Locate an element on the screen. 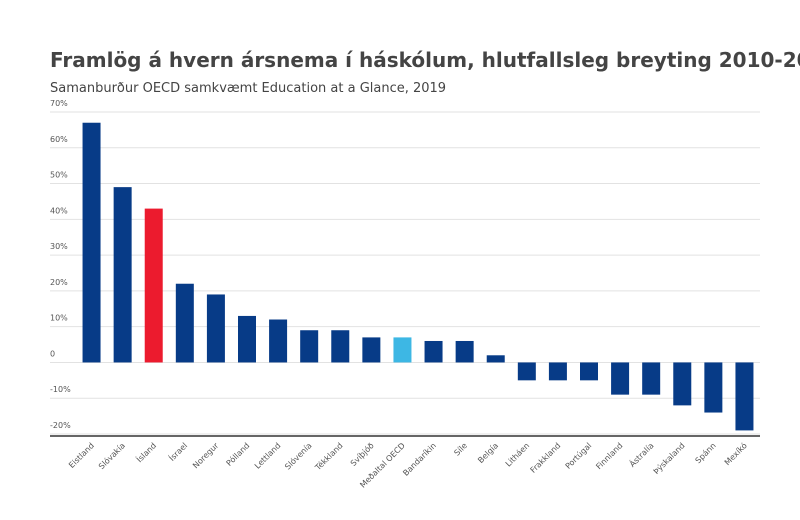 The height and width of the screenshot is (520, 800). y-tick-label: 60% is located at coordinates (59, 139).